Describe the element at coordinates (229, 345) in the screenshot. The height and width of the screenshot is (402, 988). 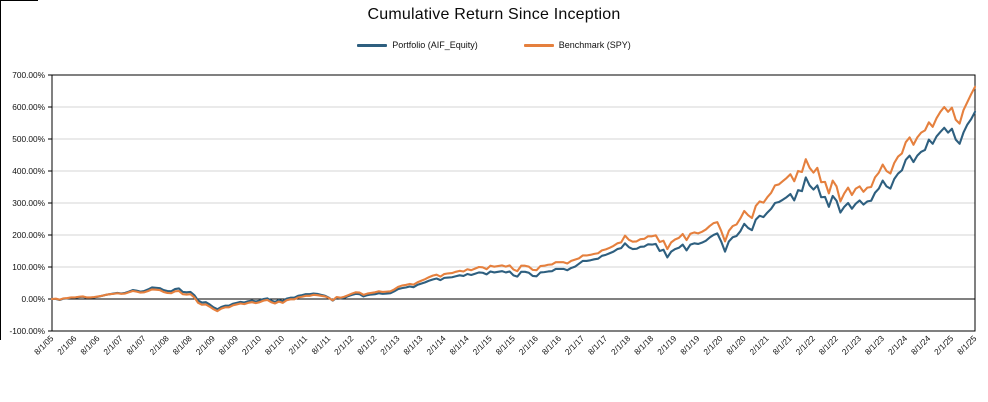
I see `x-tick-label: 8/1/09` at that location.